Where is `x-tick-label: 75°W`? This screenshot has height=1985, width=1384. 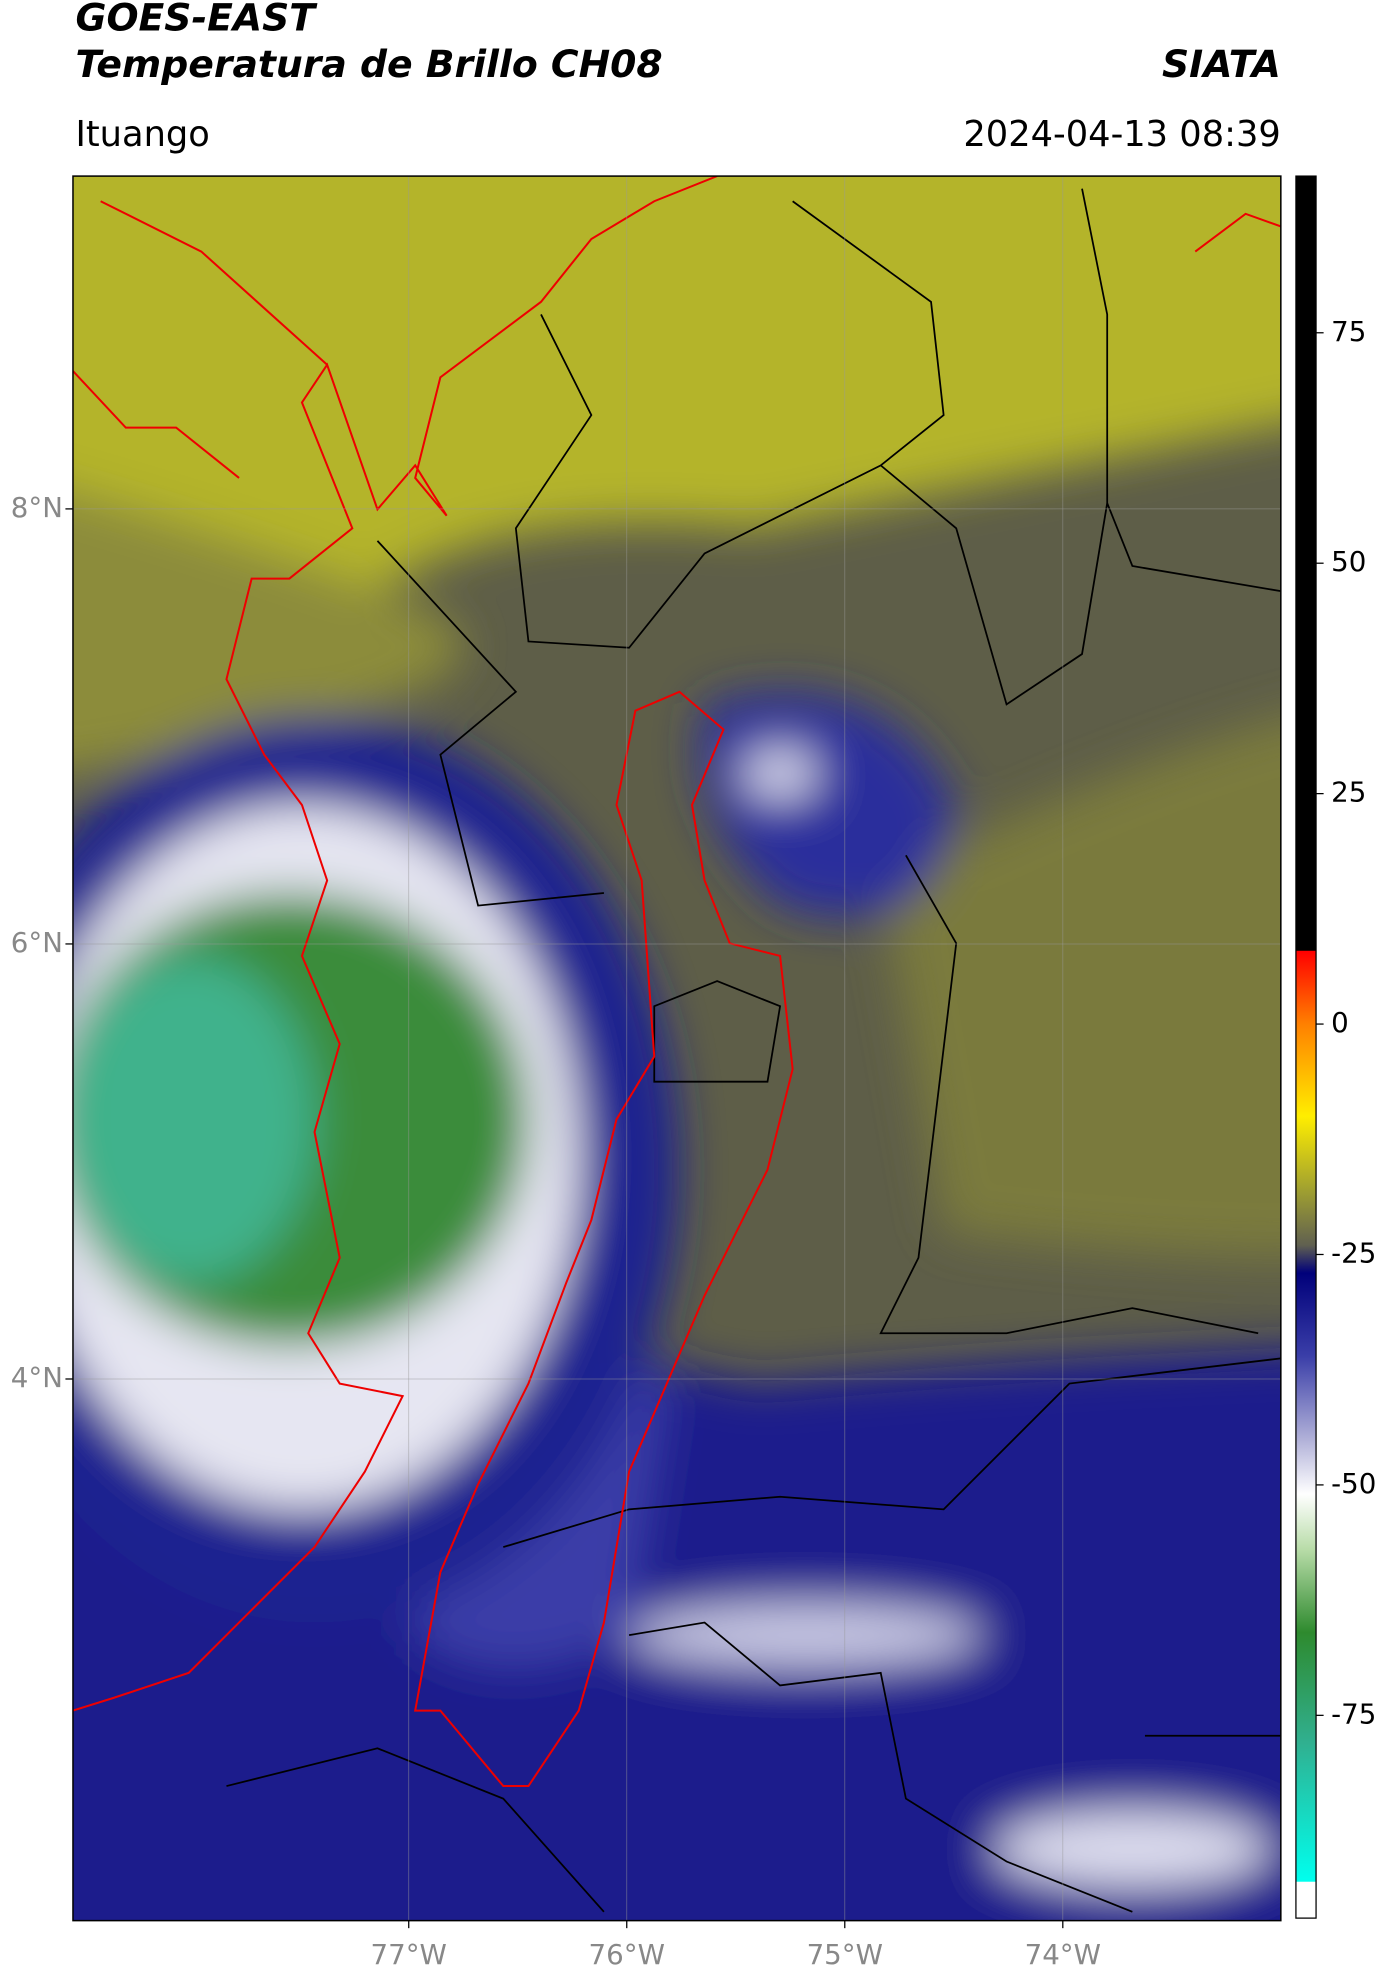 x-tick-label: 75°W is located at coordinates (845, 1954).